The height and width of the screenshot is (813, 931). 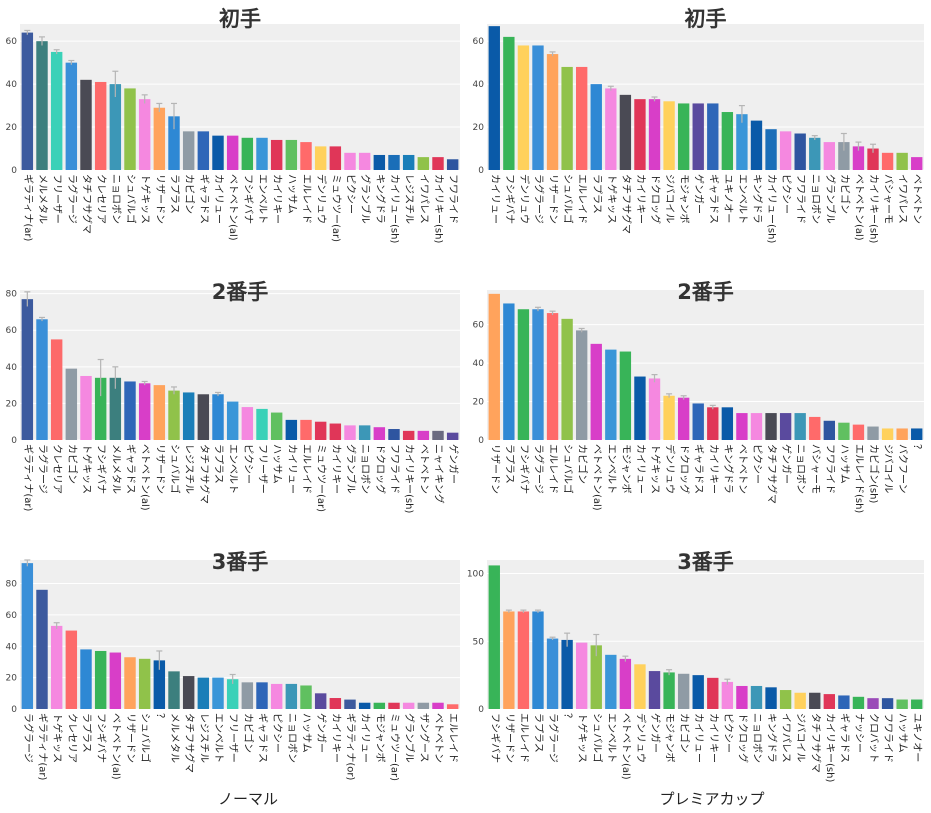 I want to click on x-tick-label: ドクロッグ, so click(x=655, y=199).